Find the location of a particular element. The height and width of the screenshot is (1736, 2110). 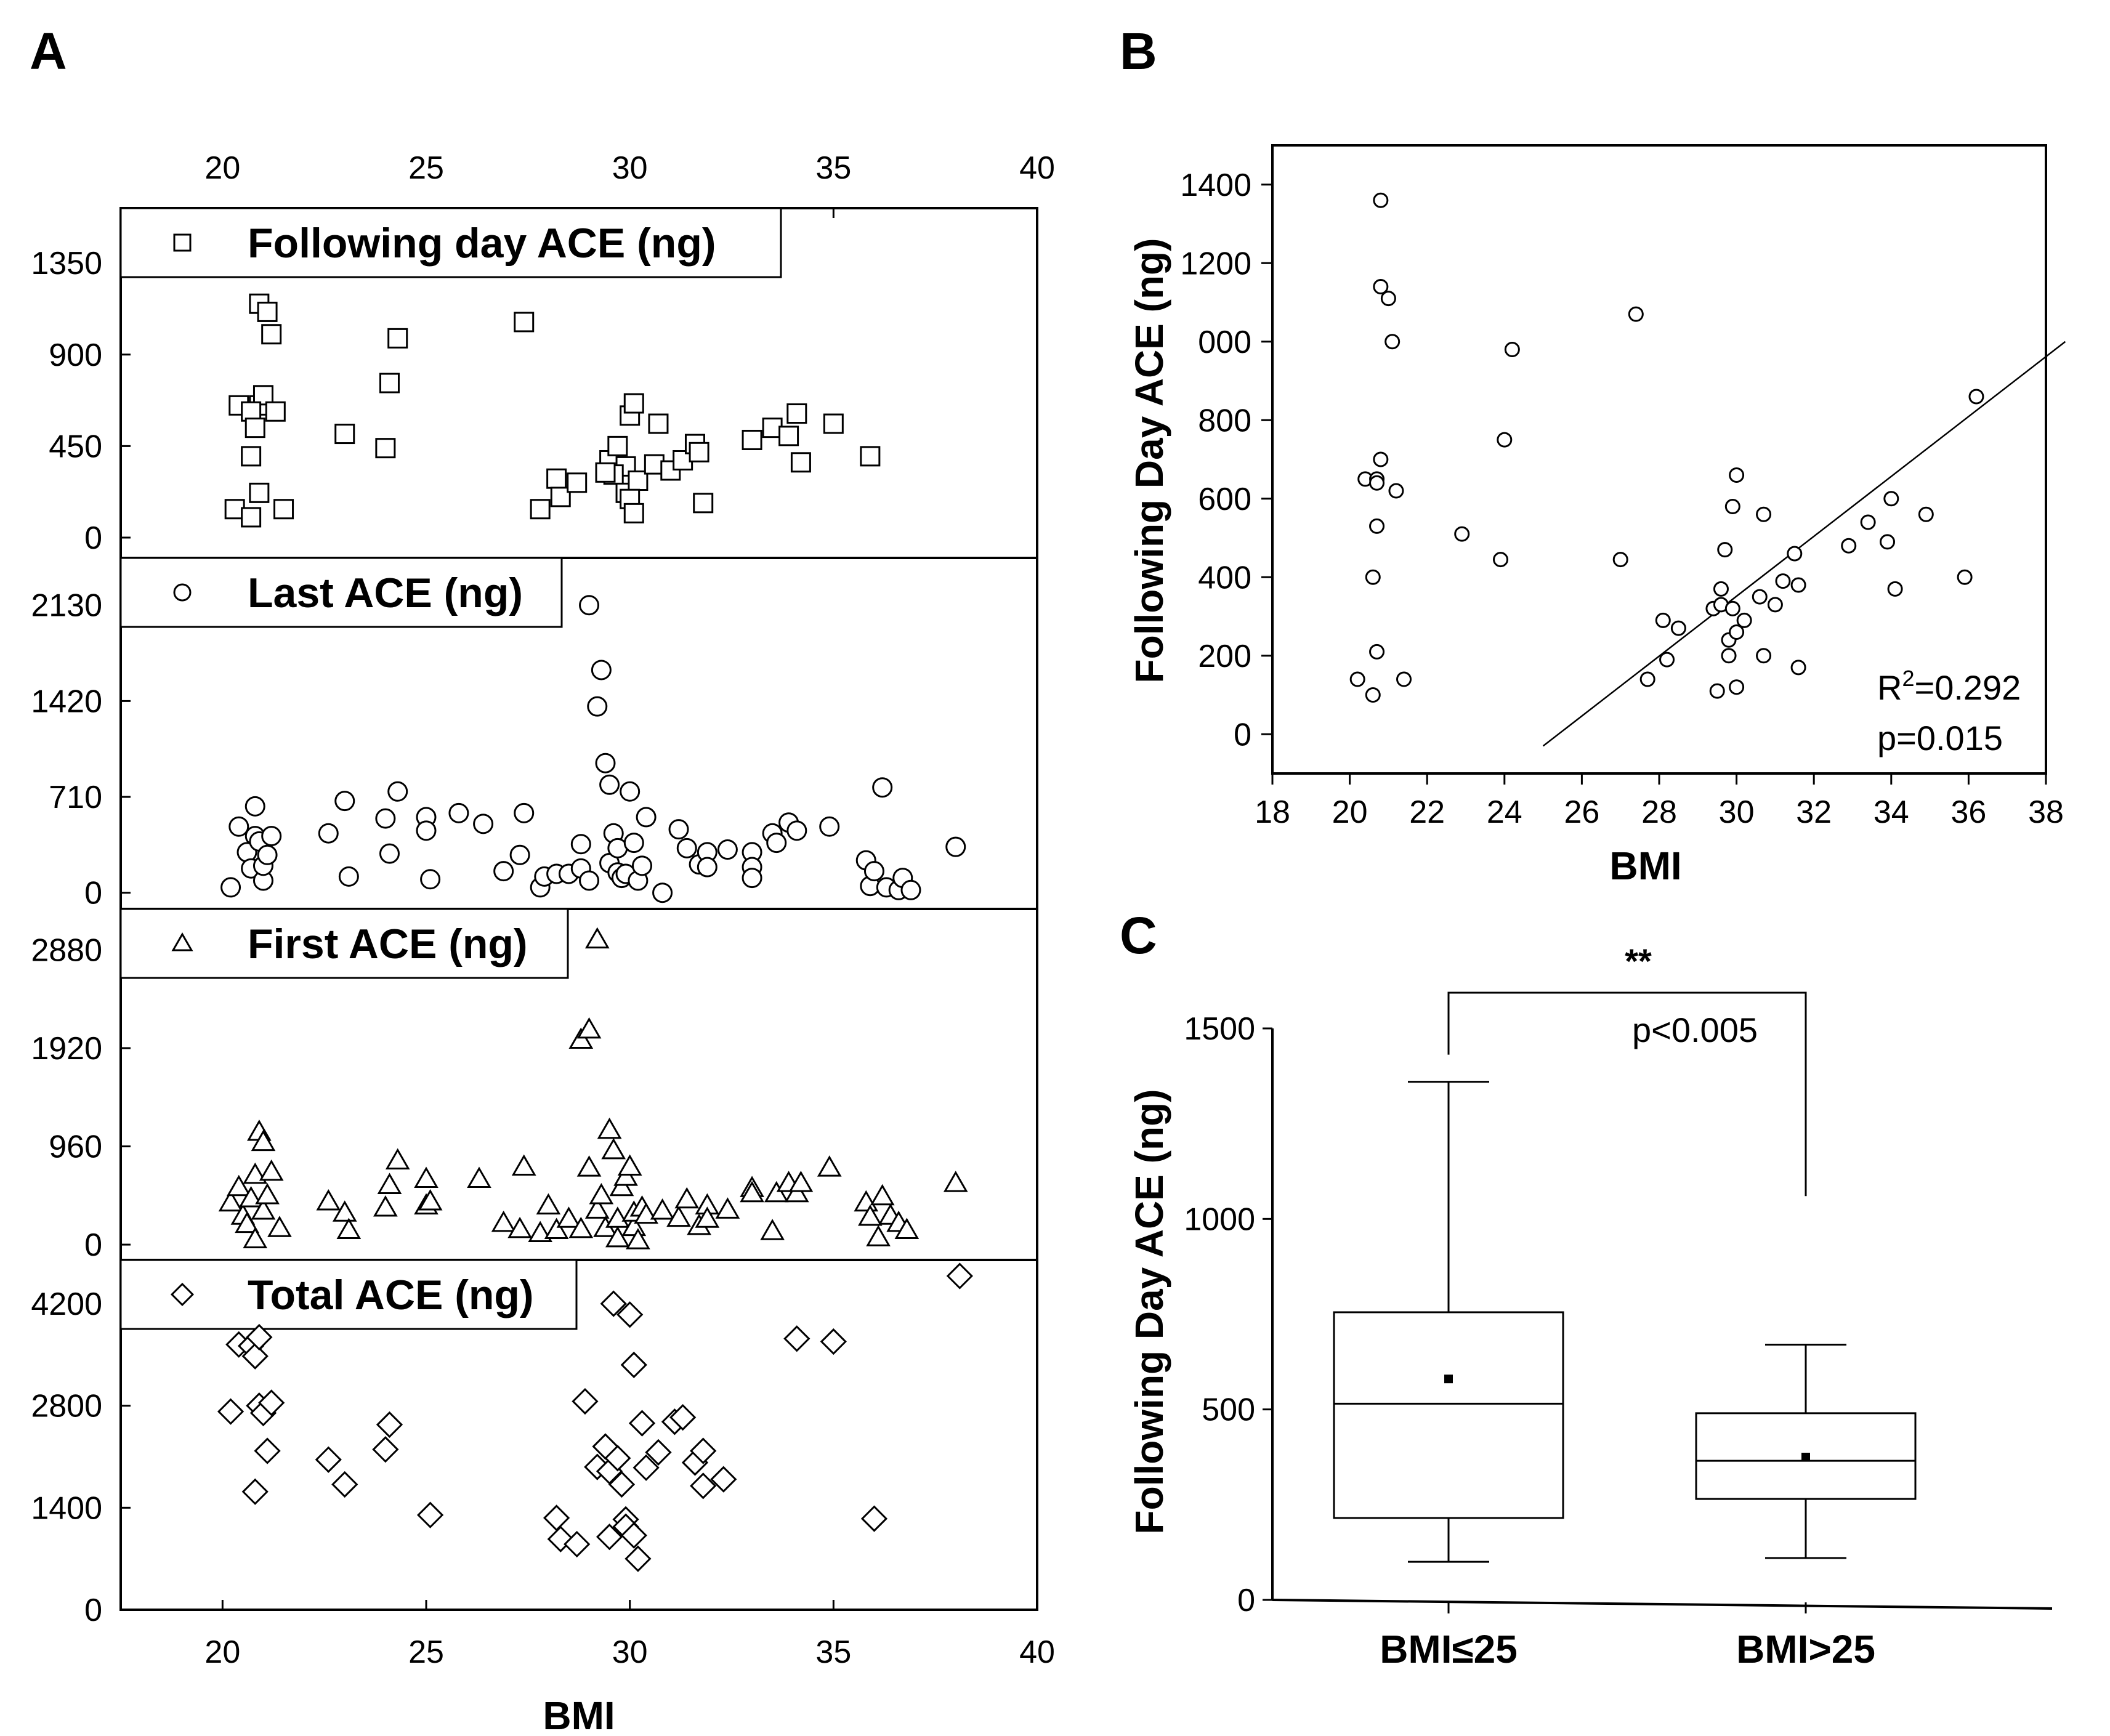

y-tick-label: 1400 is located at coordinates (66, 1508).